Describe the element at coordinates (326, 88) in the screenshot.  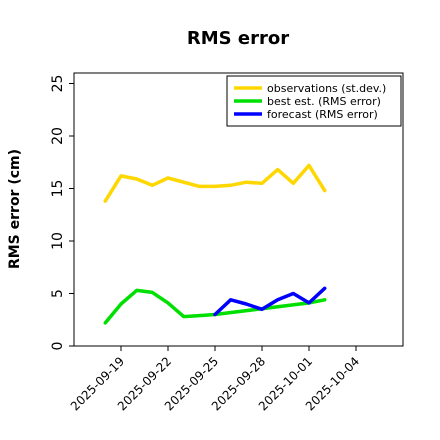
I see `legend-label-0: observations (st.dev.)` at that location.